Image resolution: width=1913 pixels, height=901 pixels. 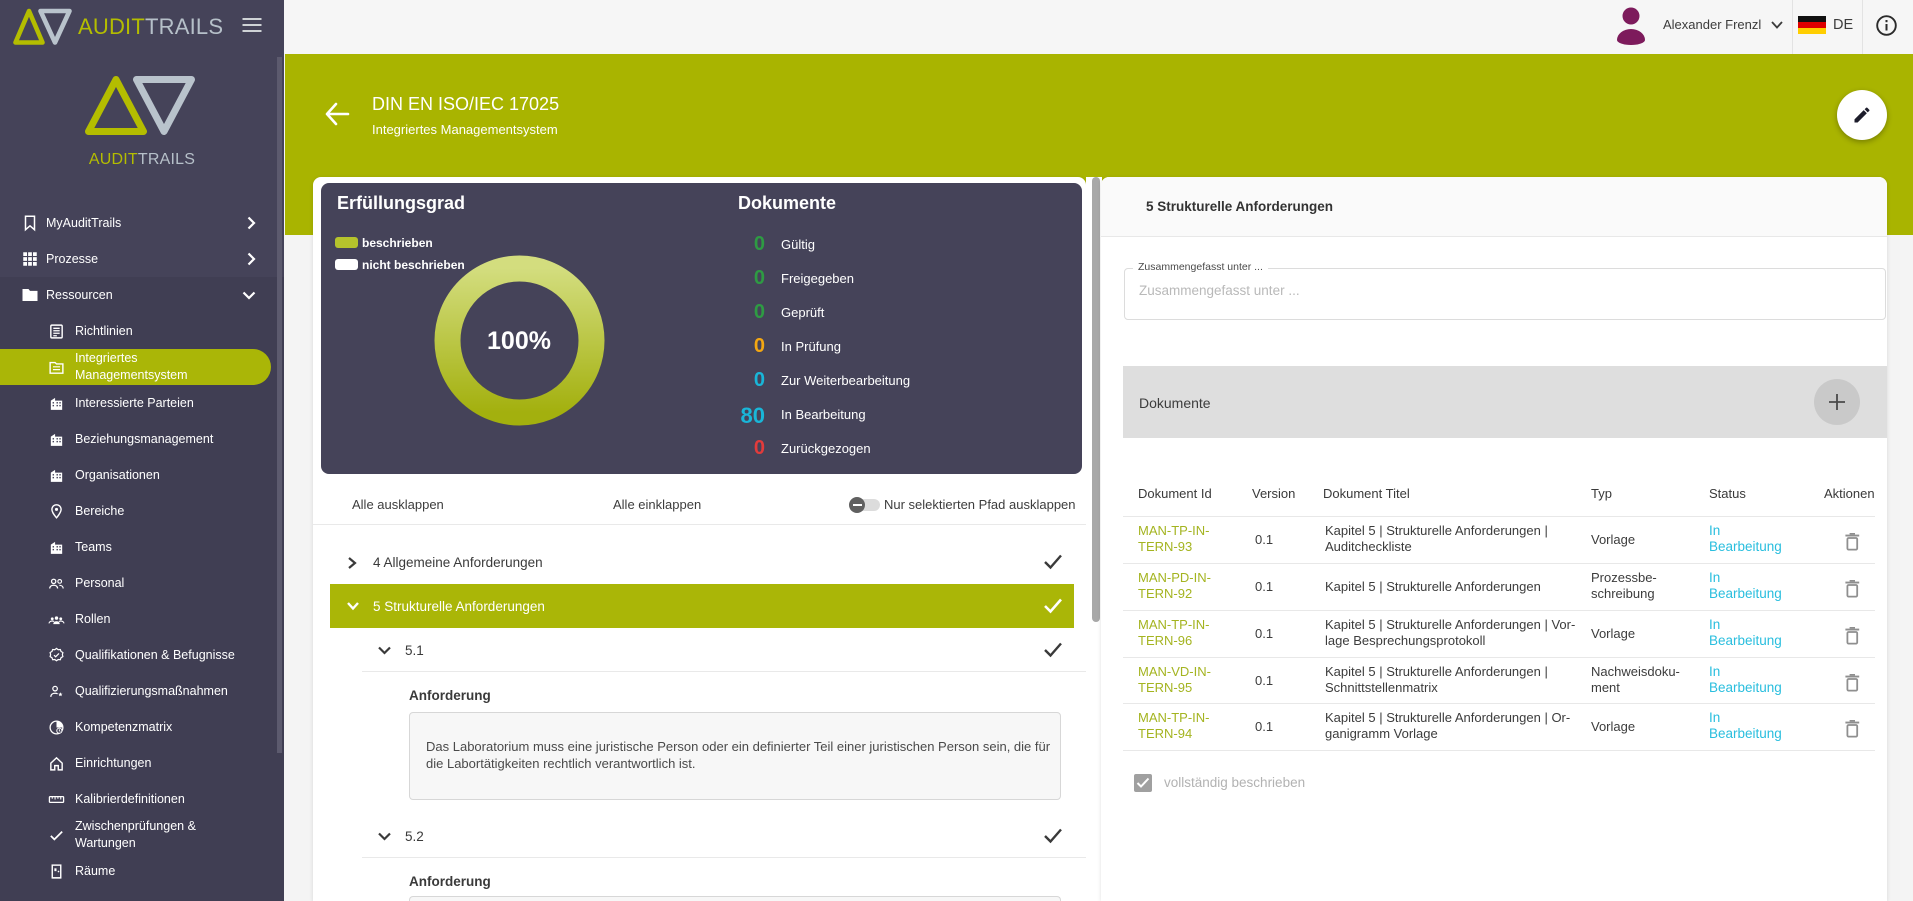 I want to click on svg-text: 100%, so click(x=519, y=341).